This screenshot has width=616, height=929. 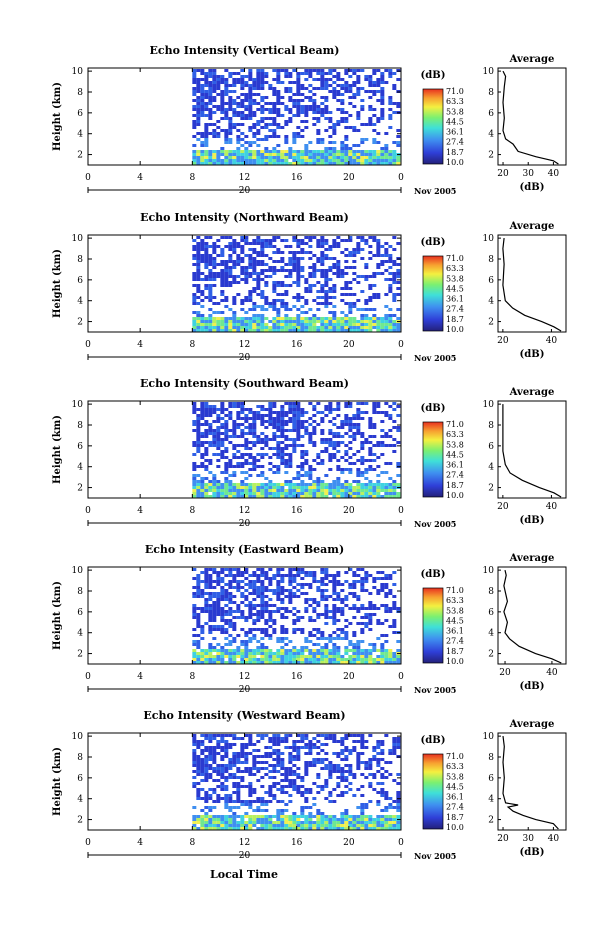 What do you see at coordinates (433, 126) in the screenshot?
I see `colorbar` at bounding box center [433, 126].